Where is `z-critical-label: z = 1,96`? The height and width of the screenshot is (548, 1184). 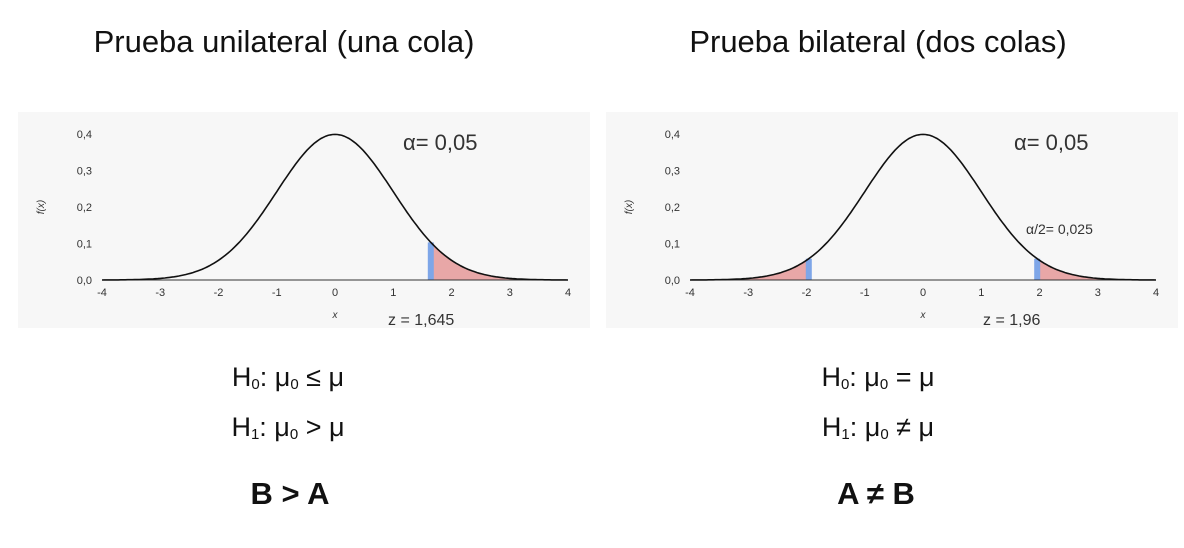
z-critical-label: z = 1,96 is located at coordinates (1011, 320).